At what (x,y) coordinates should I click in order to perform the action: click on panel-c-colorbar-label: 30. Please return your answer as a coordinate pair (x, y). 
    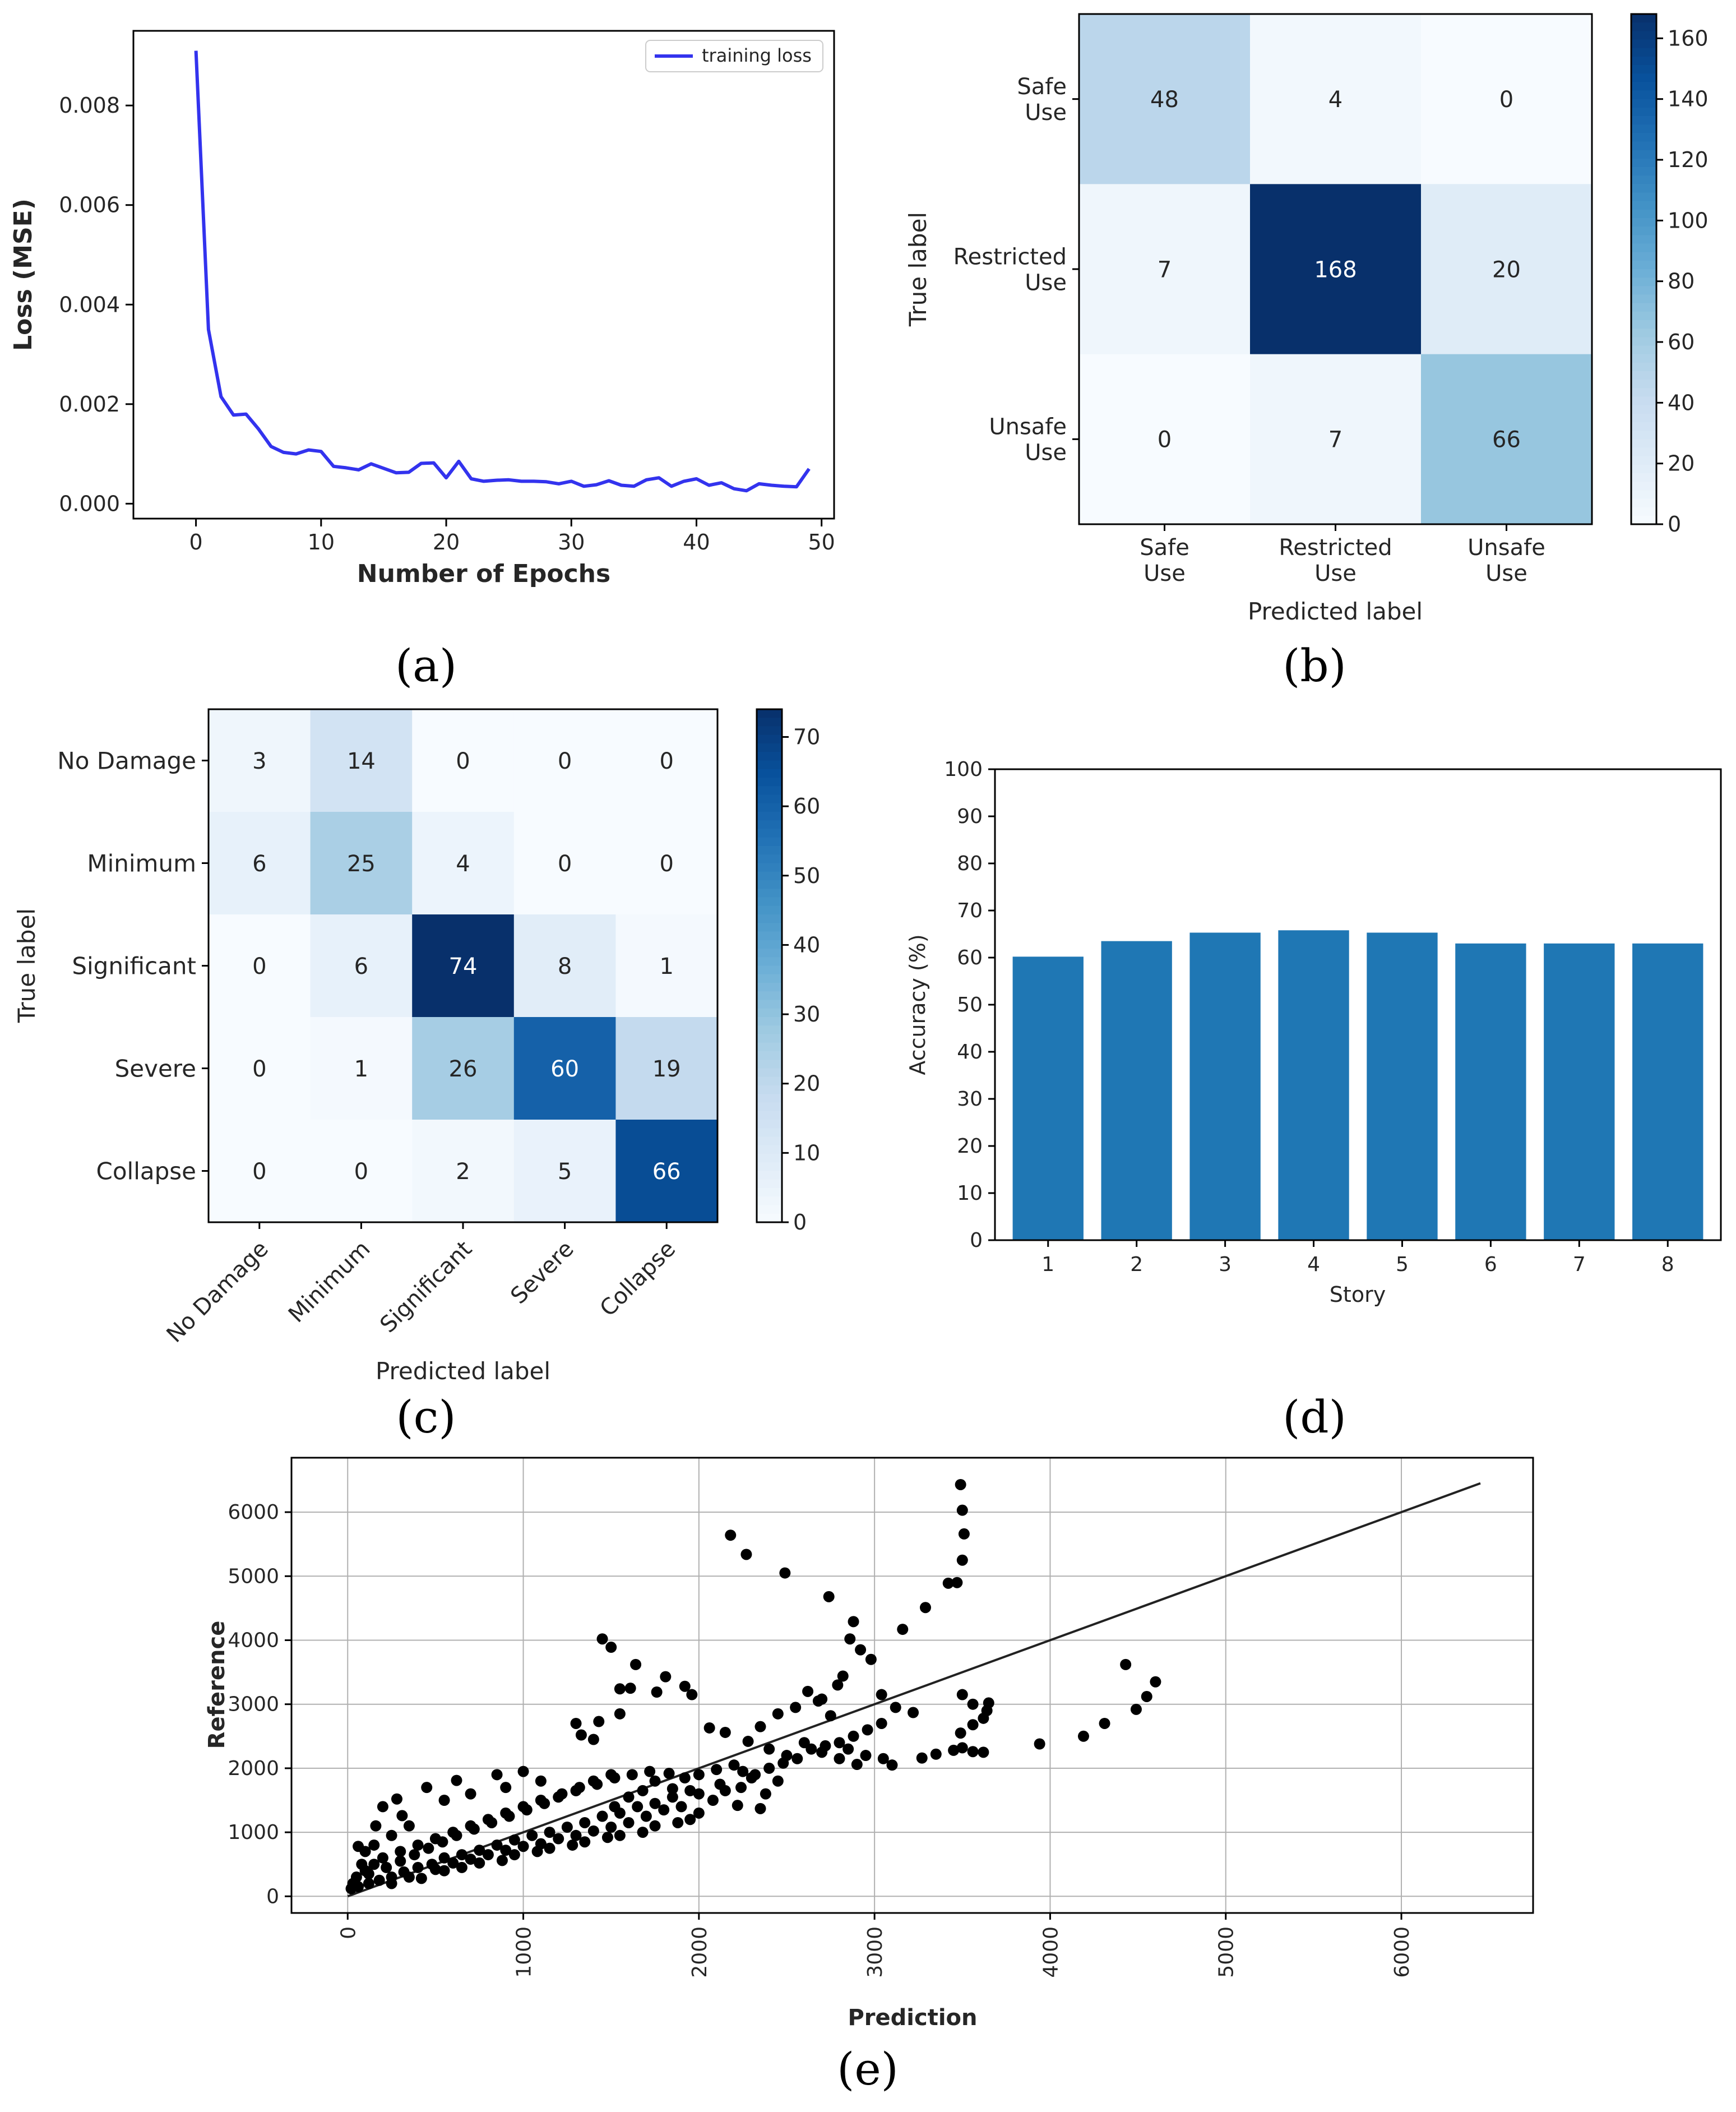
    Looking at the image, I should click on (806, 1014).